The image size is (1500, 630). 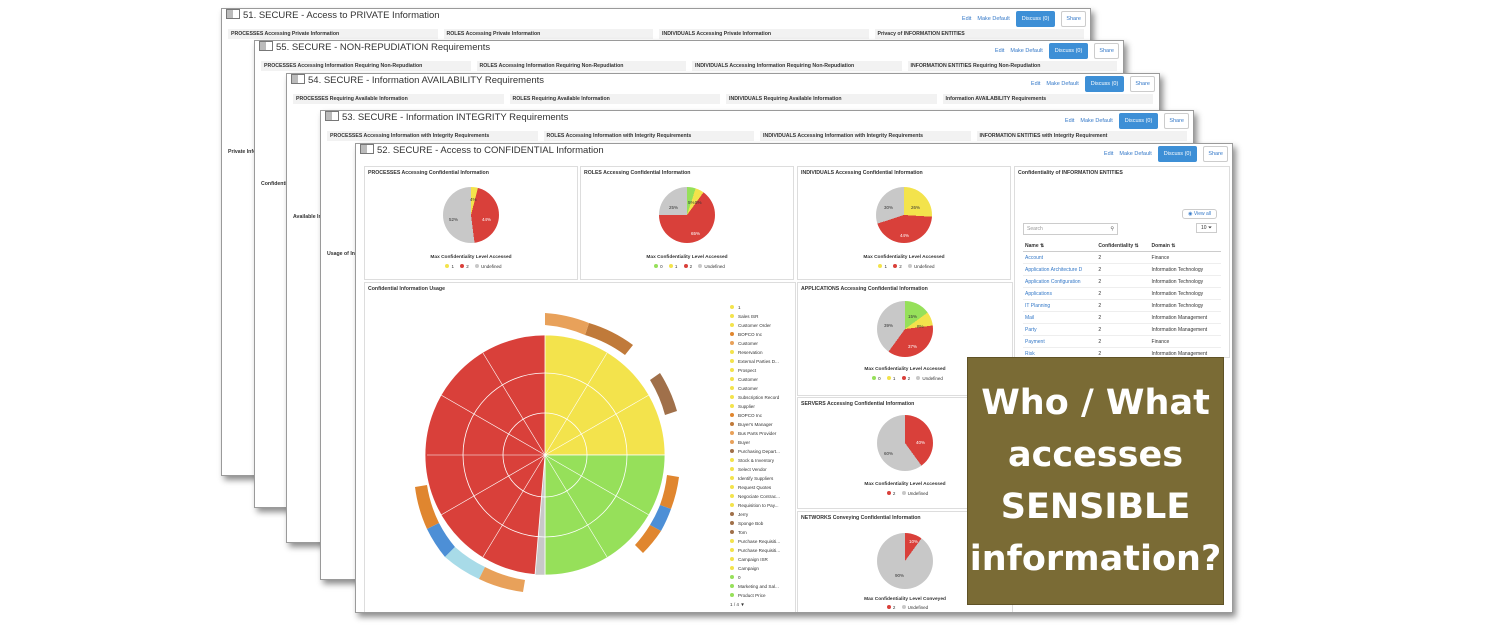 What do you see at coordinates (979, 34) in the screenshot?
I see `panel-title: Privacy of INFORMATION ENTITIES` at bounding box center [979, 34].